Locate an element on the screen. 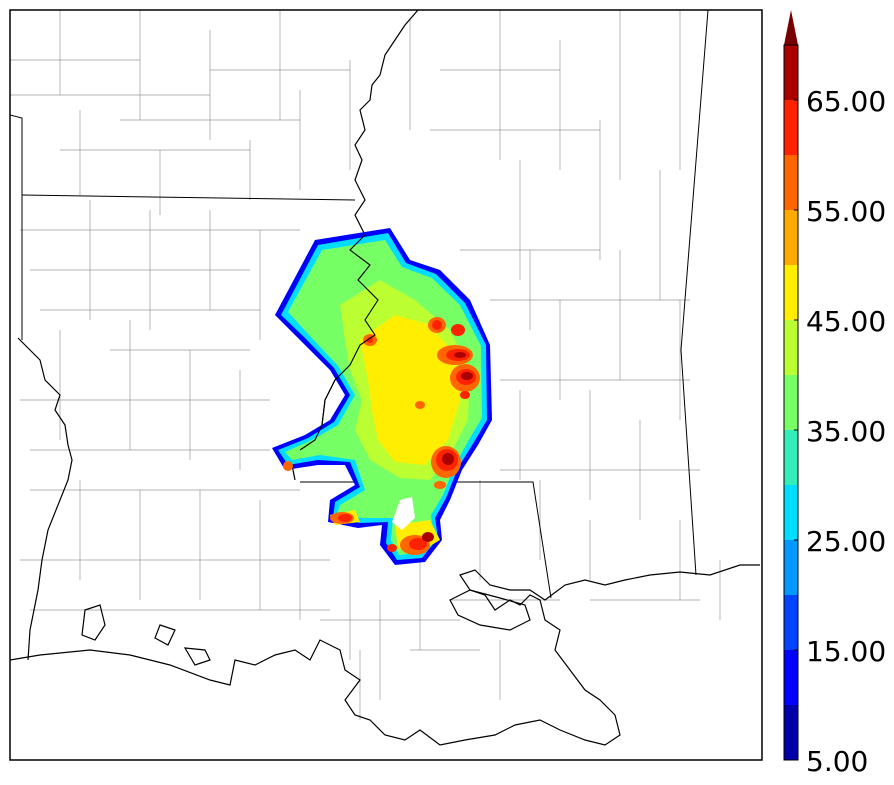  colorbar-tick-label: 15.00 is located at coordinates (846, 651).